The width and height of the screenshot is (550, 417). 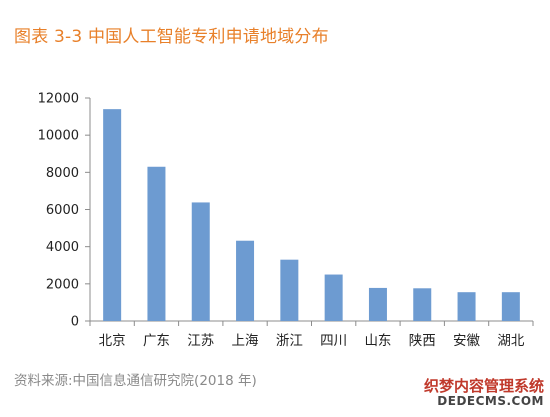 What do you see at coordinates (62, 284) in the screenshot?
I see `y-tick-label: 2000` at bounding box center [62, 284].